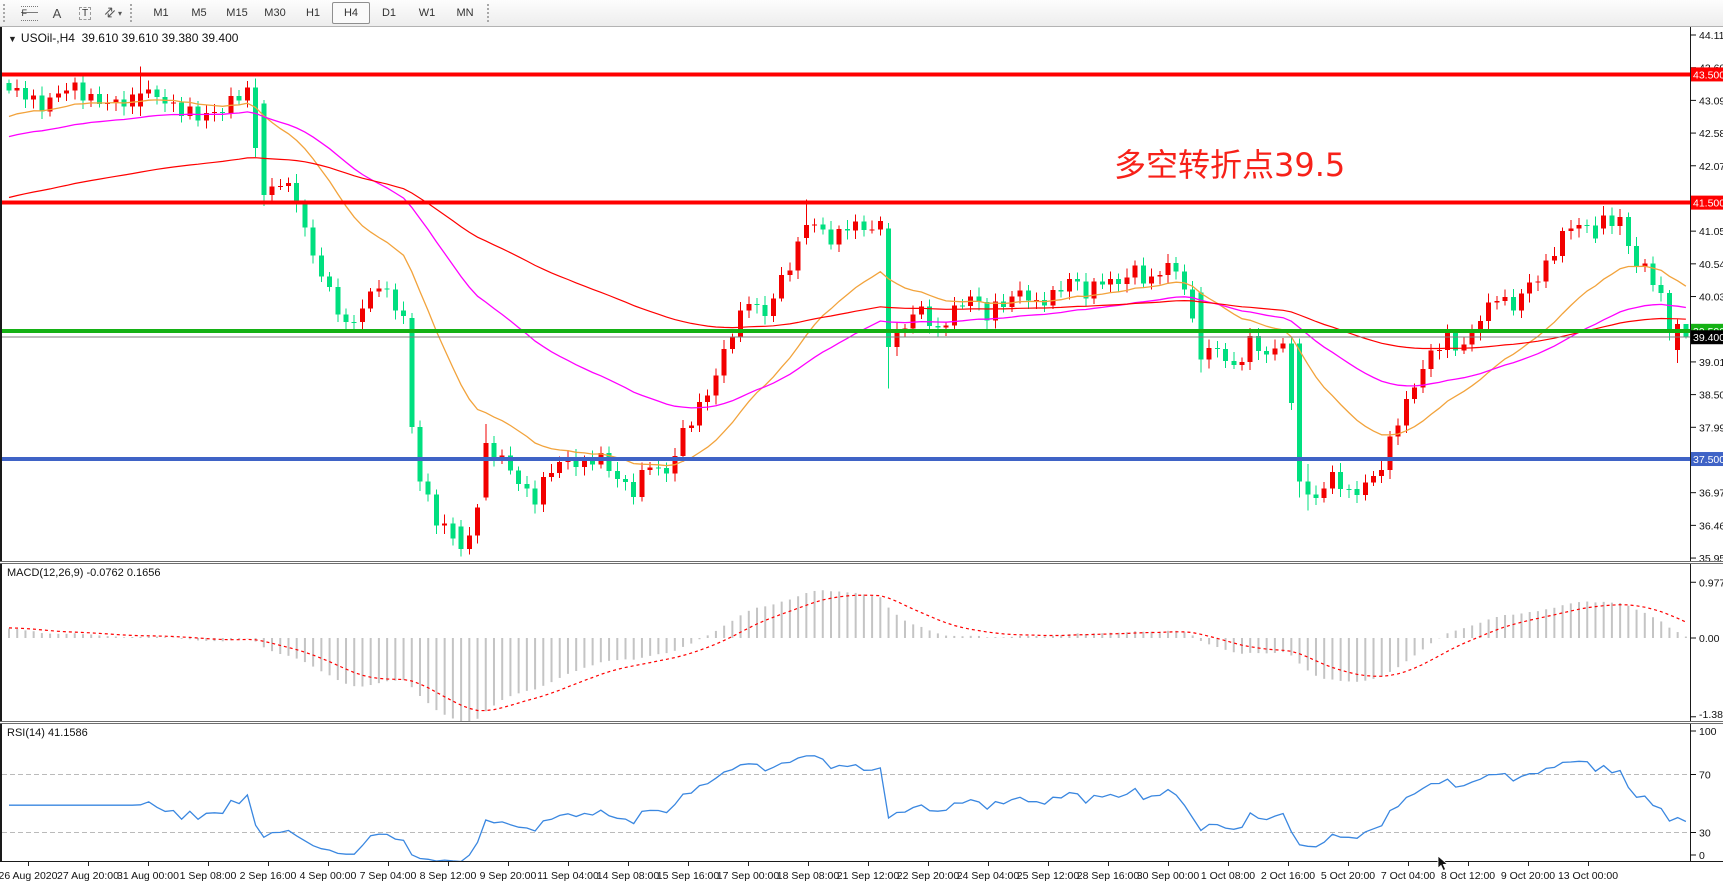 The width and height of the screenshot is (1723, 891). Describe the element at coordinates (1708, 75) in the screenshot. I see `svg-text: 43.500` at that location.